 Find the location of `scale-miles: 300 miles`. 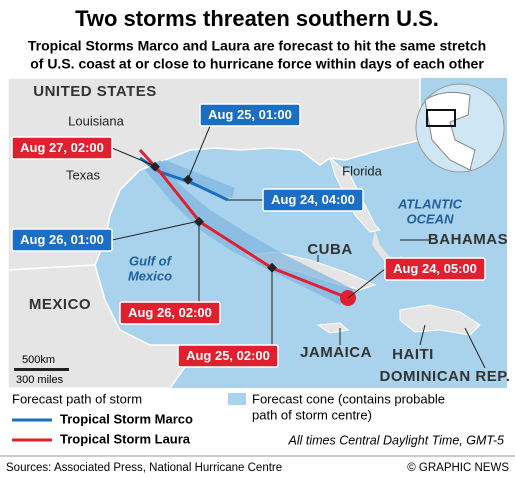

scale-miles: 300 miles is located at coordinates (40, 380).